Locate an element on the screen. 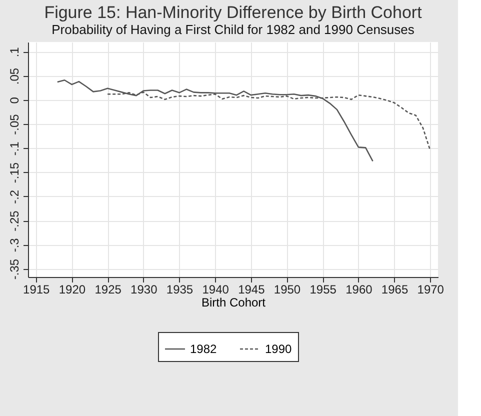  x-tick-label: 1930 is located at coordinates (144, 289).